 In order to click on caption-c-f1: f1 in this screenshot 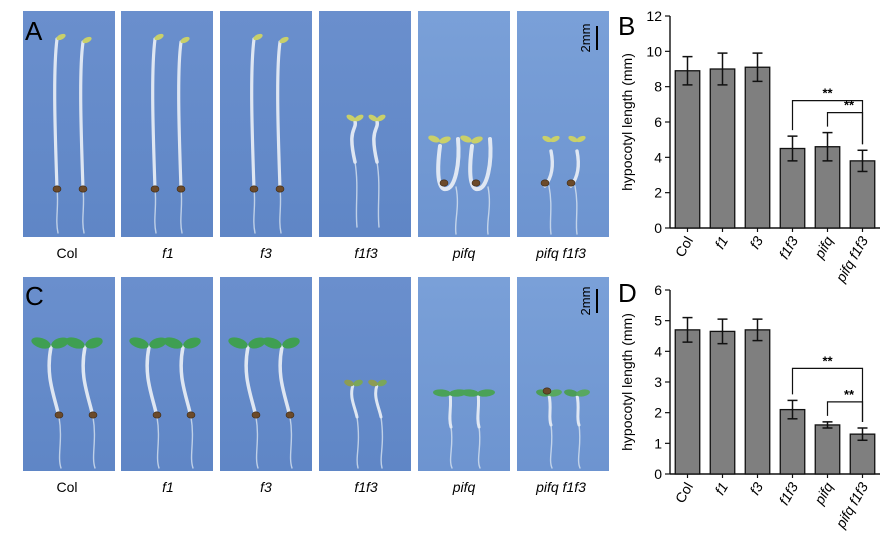, I will do `click(168, 487)`.